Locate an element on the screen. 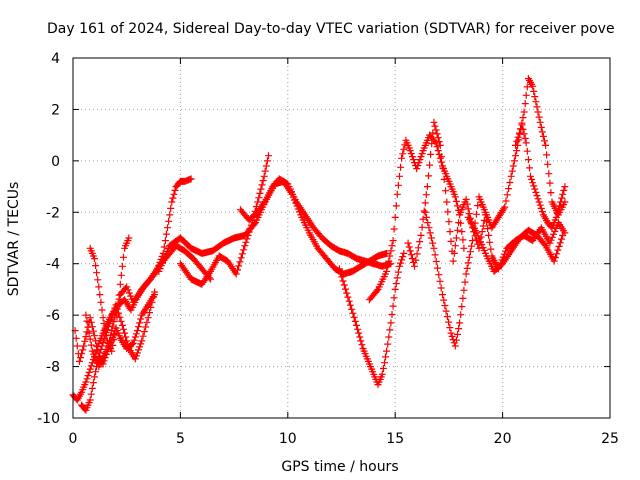  series-track-e is located at coordinates (120, 331).